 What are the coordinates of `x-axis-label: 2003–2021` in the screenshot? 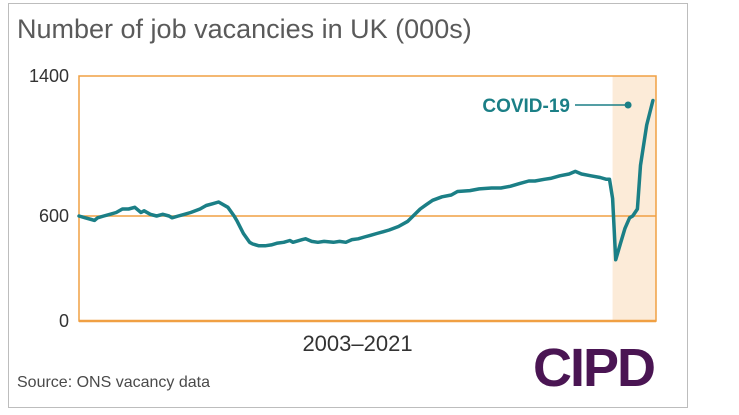 It's located at (357, 343).